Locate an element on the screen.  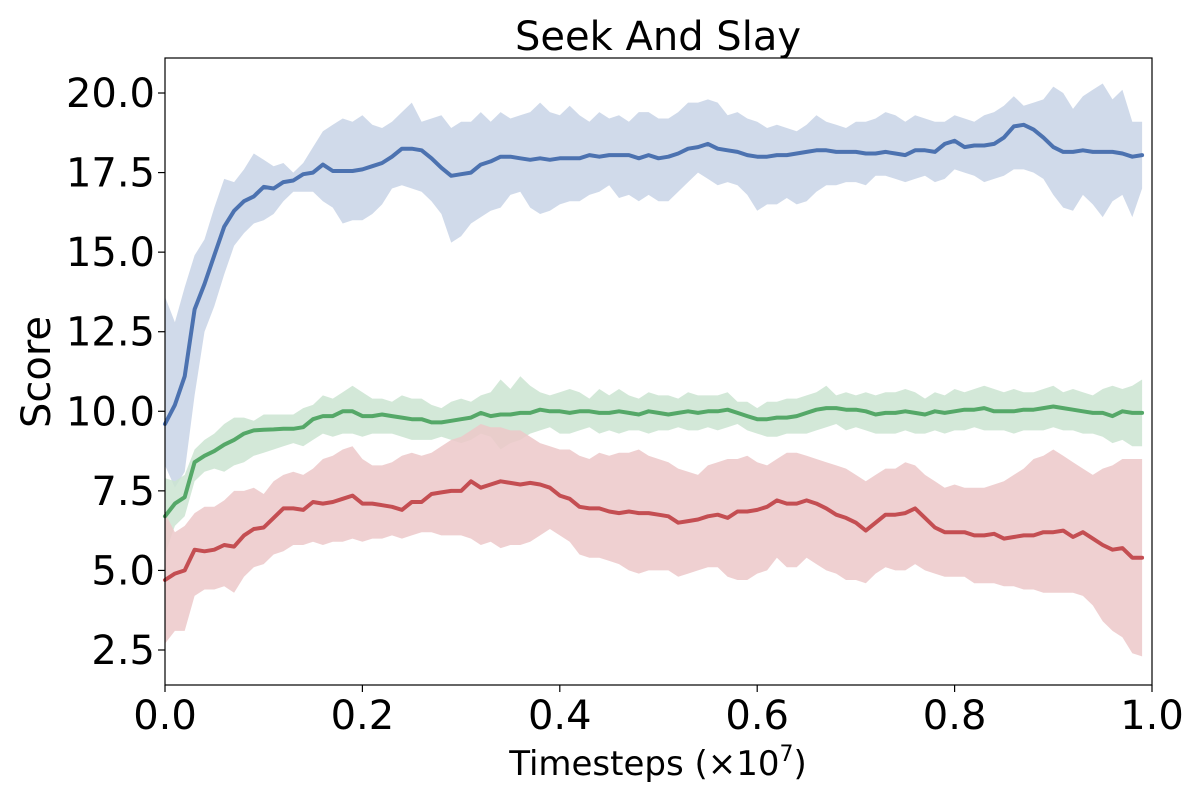
x-tick-label: 1.0 is located at coordinates (1152, 716).